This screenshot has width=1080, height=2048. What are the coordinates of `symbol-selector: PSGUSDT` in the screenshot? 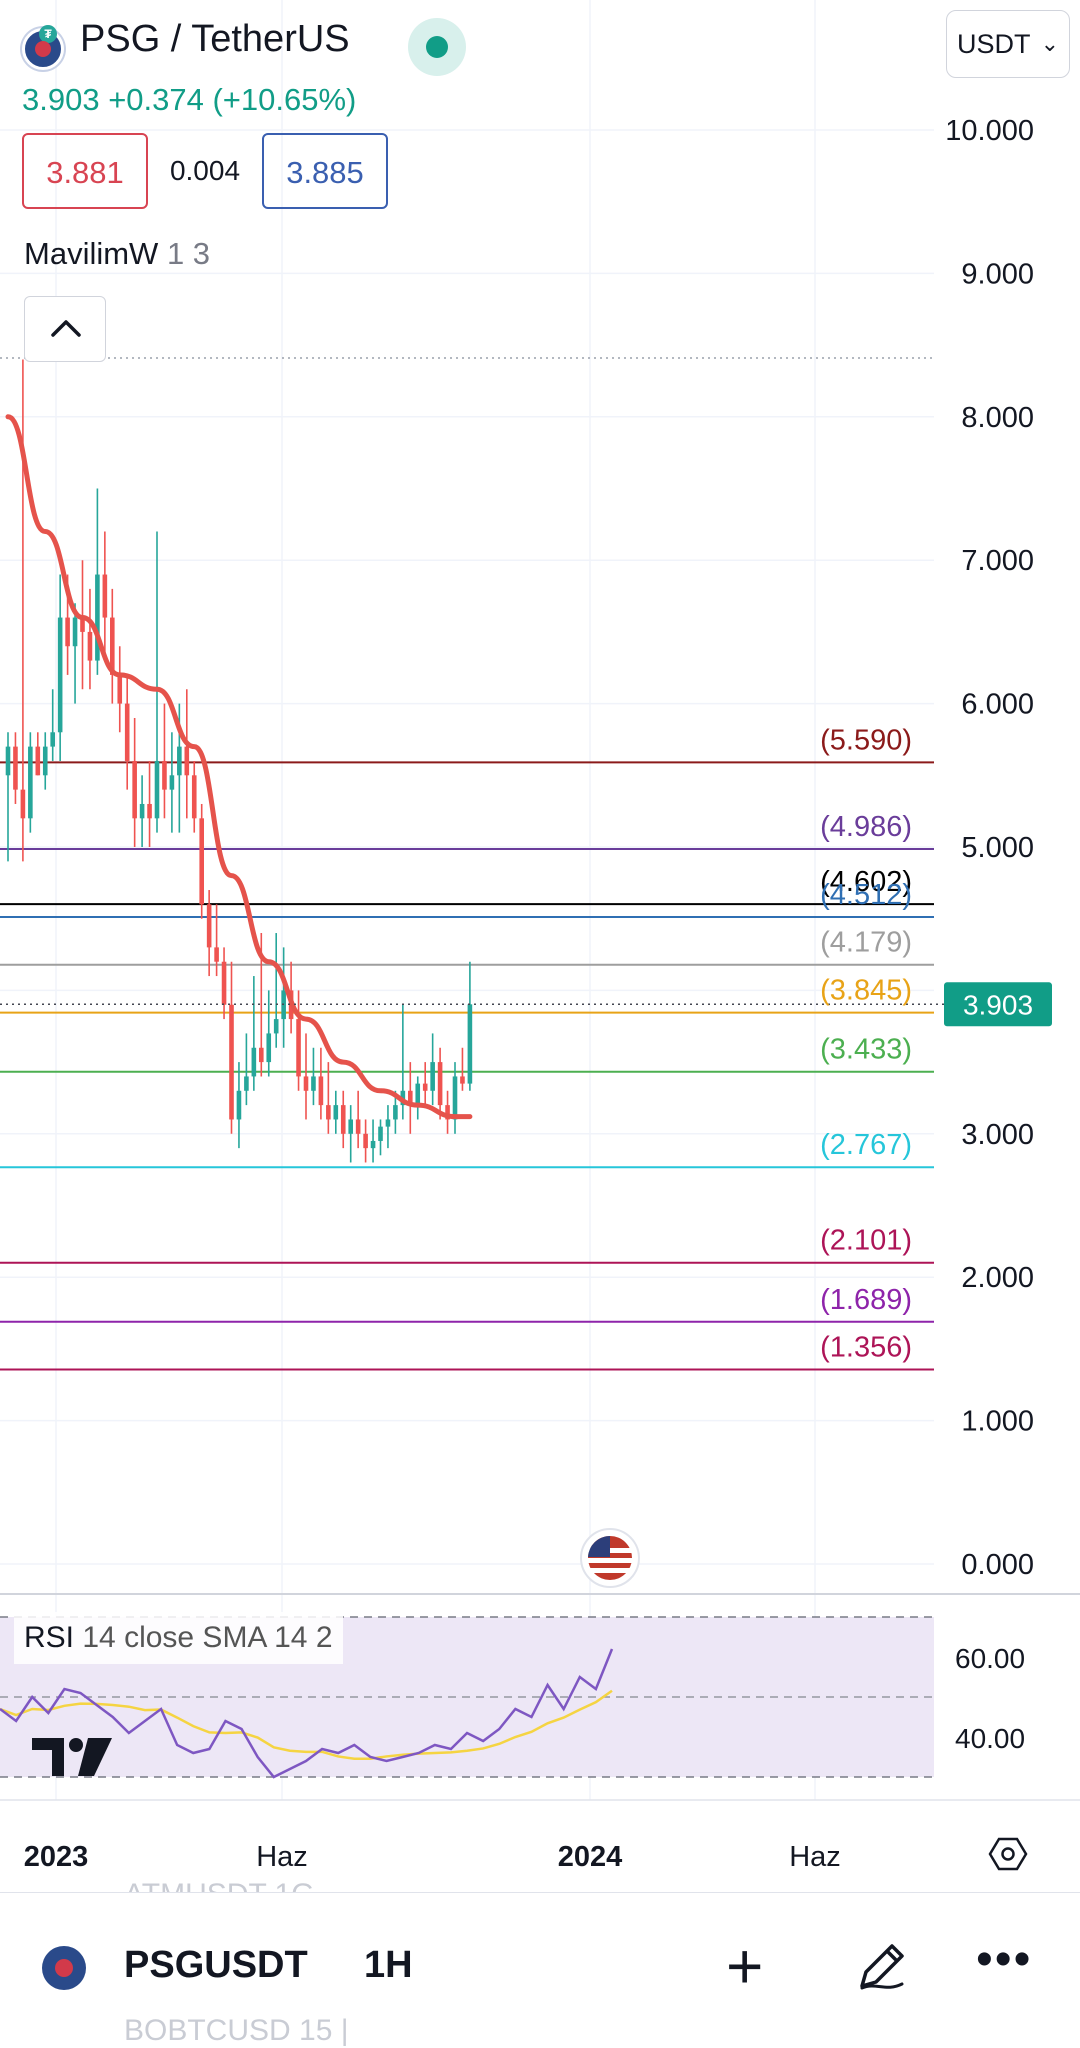 It's located at (216, 1965).